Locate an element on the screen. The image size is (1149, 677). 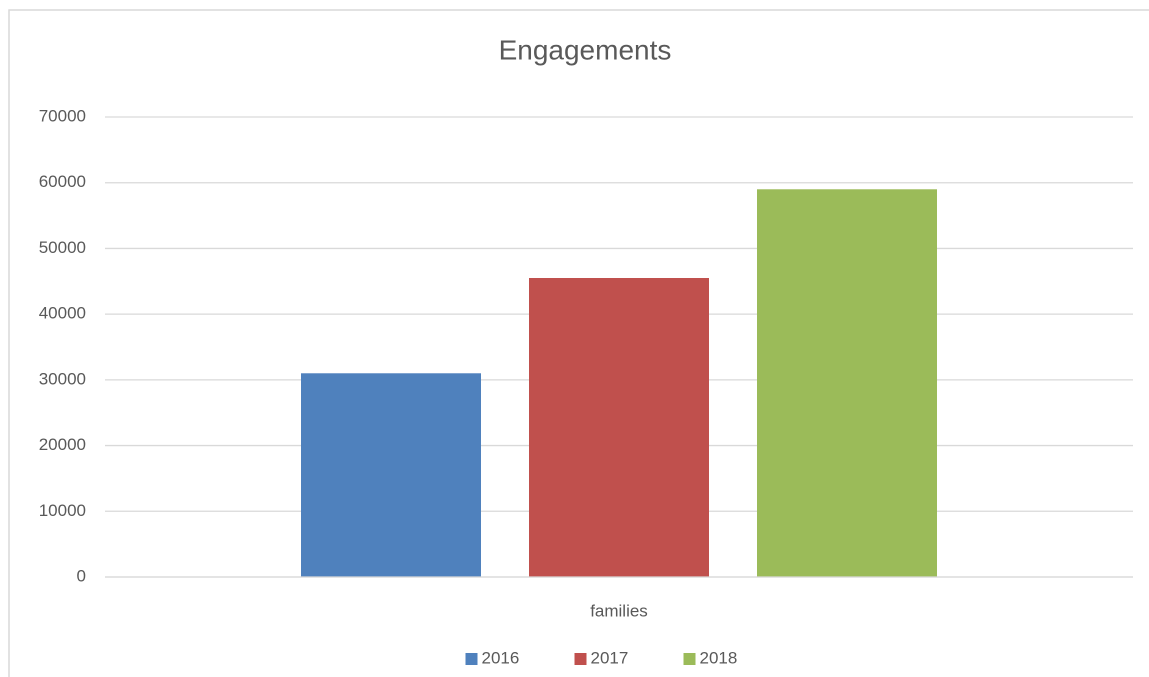
y-tick-label: 60000 is located at coordinates (62, 181).